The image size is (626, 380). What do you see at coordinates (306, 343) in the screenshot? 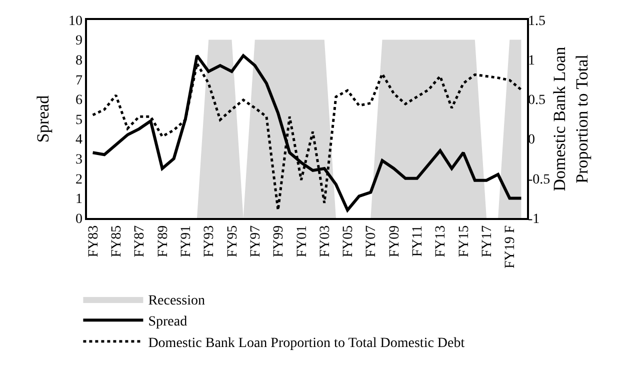
I see `legend-label: Domestic Bank Loan Proportion to Total Domestic Debt` at bounding box center [306, 343].